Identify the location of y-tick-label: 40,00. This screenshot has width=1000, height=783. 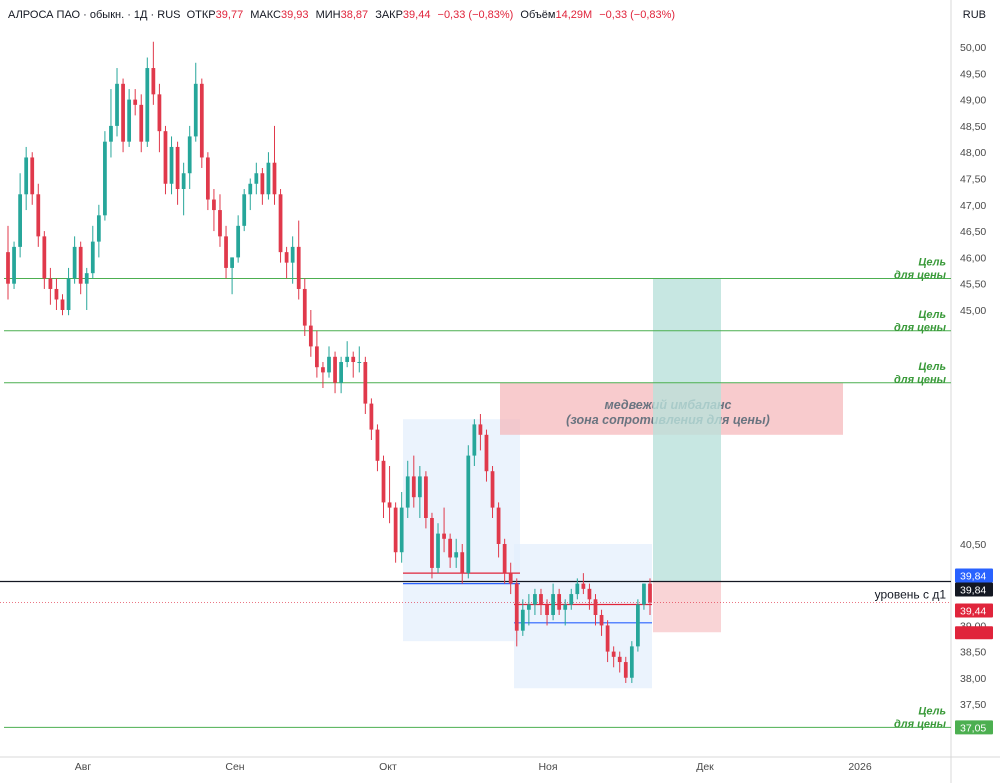
(973, 574).